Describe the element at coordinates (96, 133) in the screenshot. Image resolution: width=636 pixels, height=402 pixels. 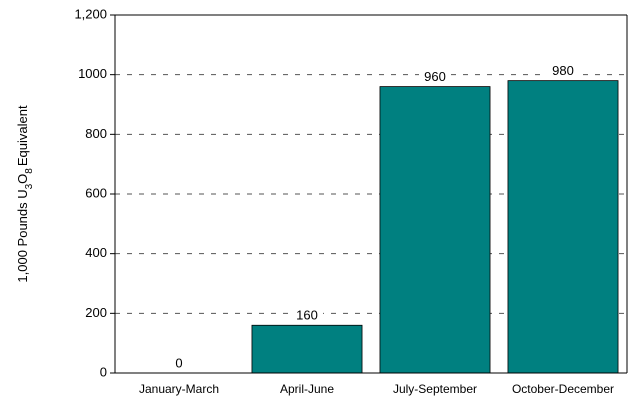
I see `y-tick-label: 800` at that location.